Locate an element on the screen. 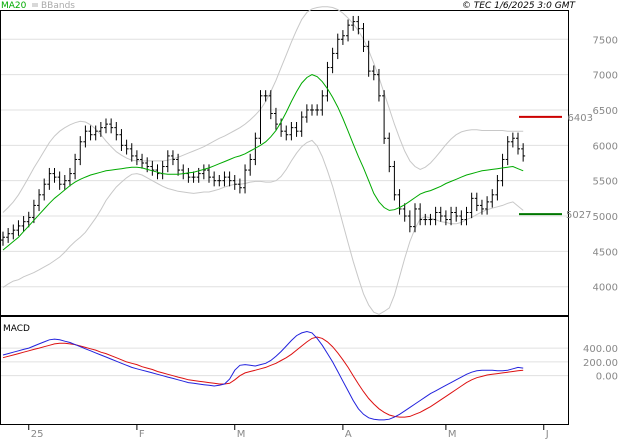 The width and height of the screenshot is (627, 440). macd-tick-label: 0.00 is located at coordinates (607, 377).